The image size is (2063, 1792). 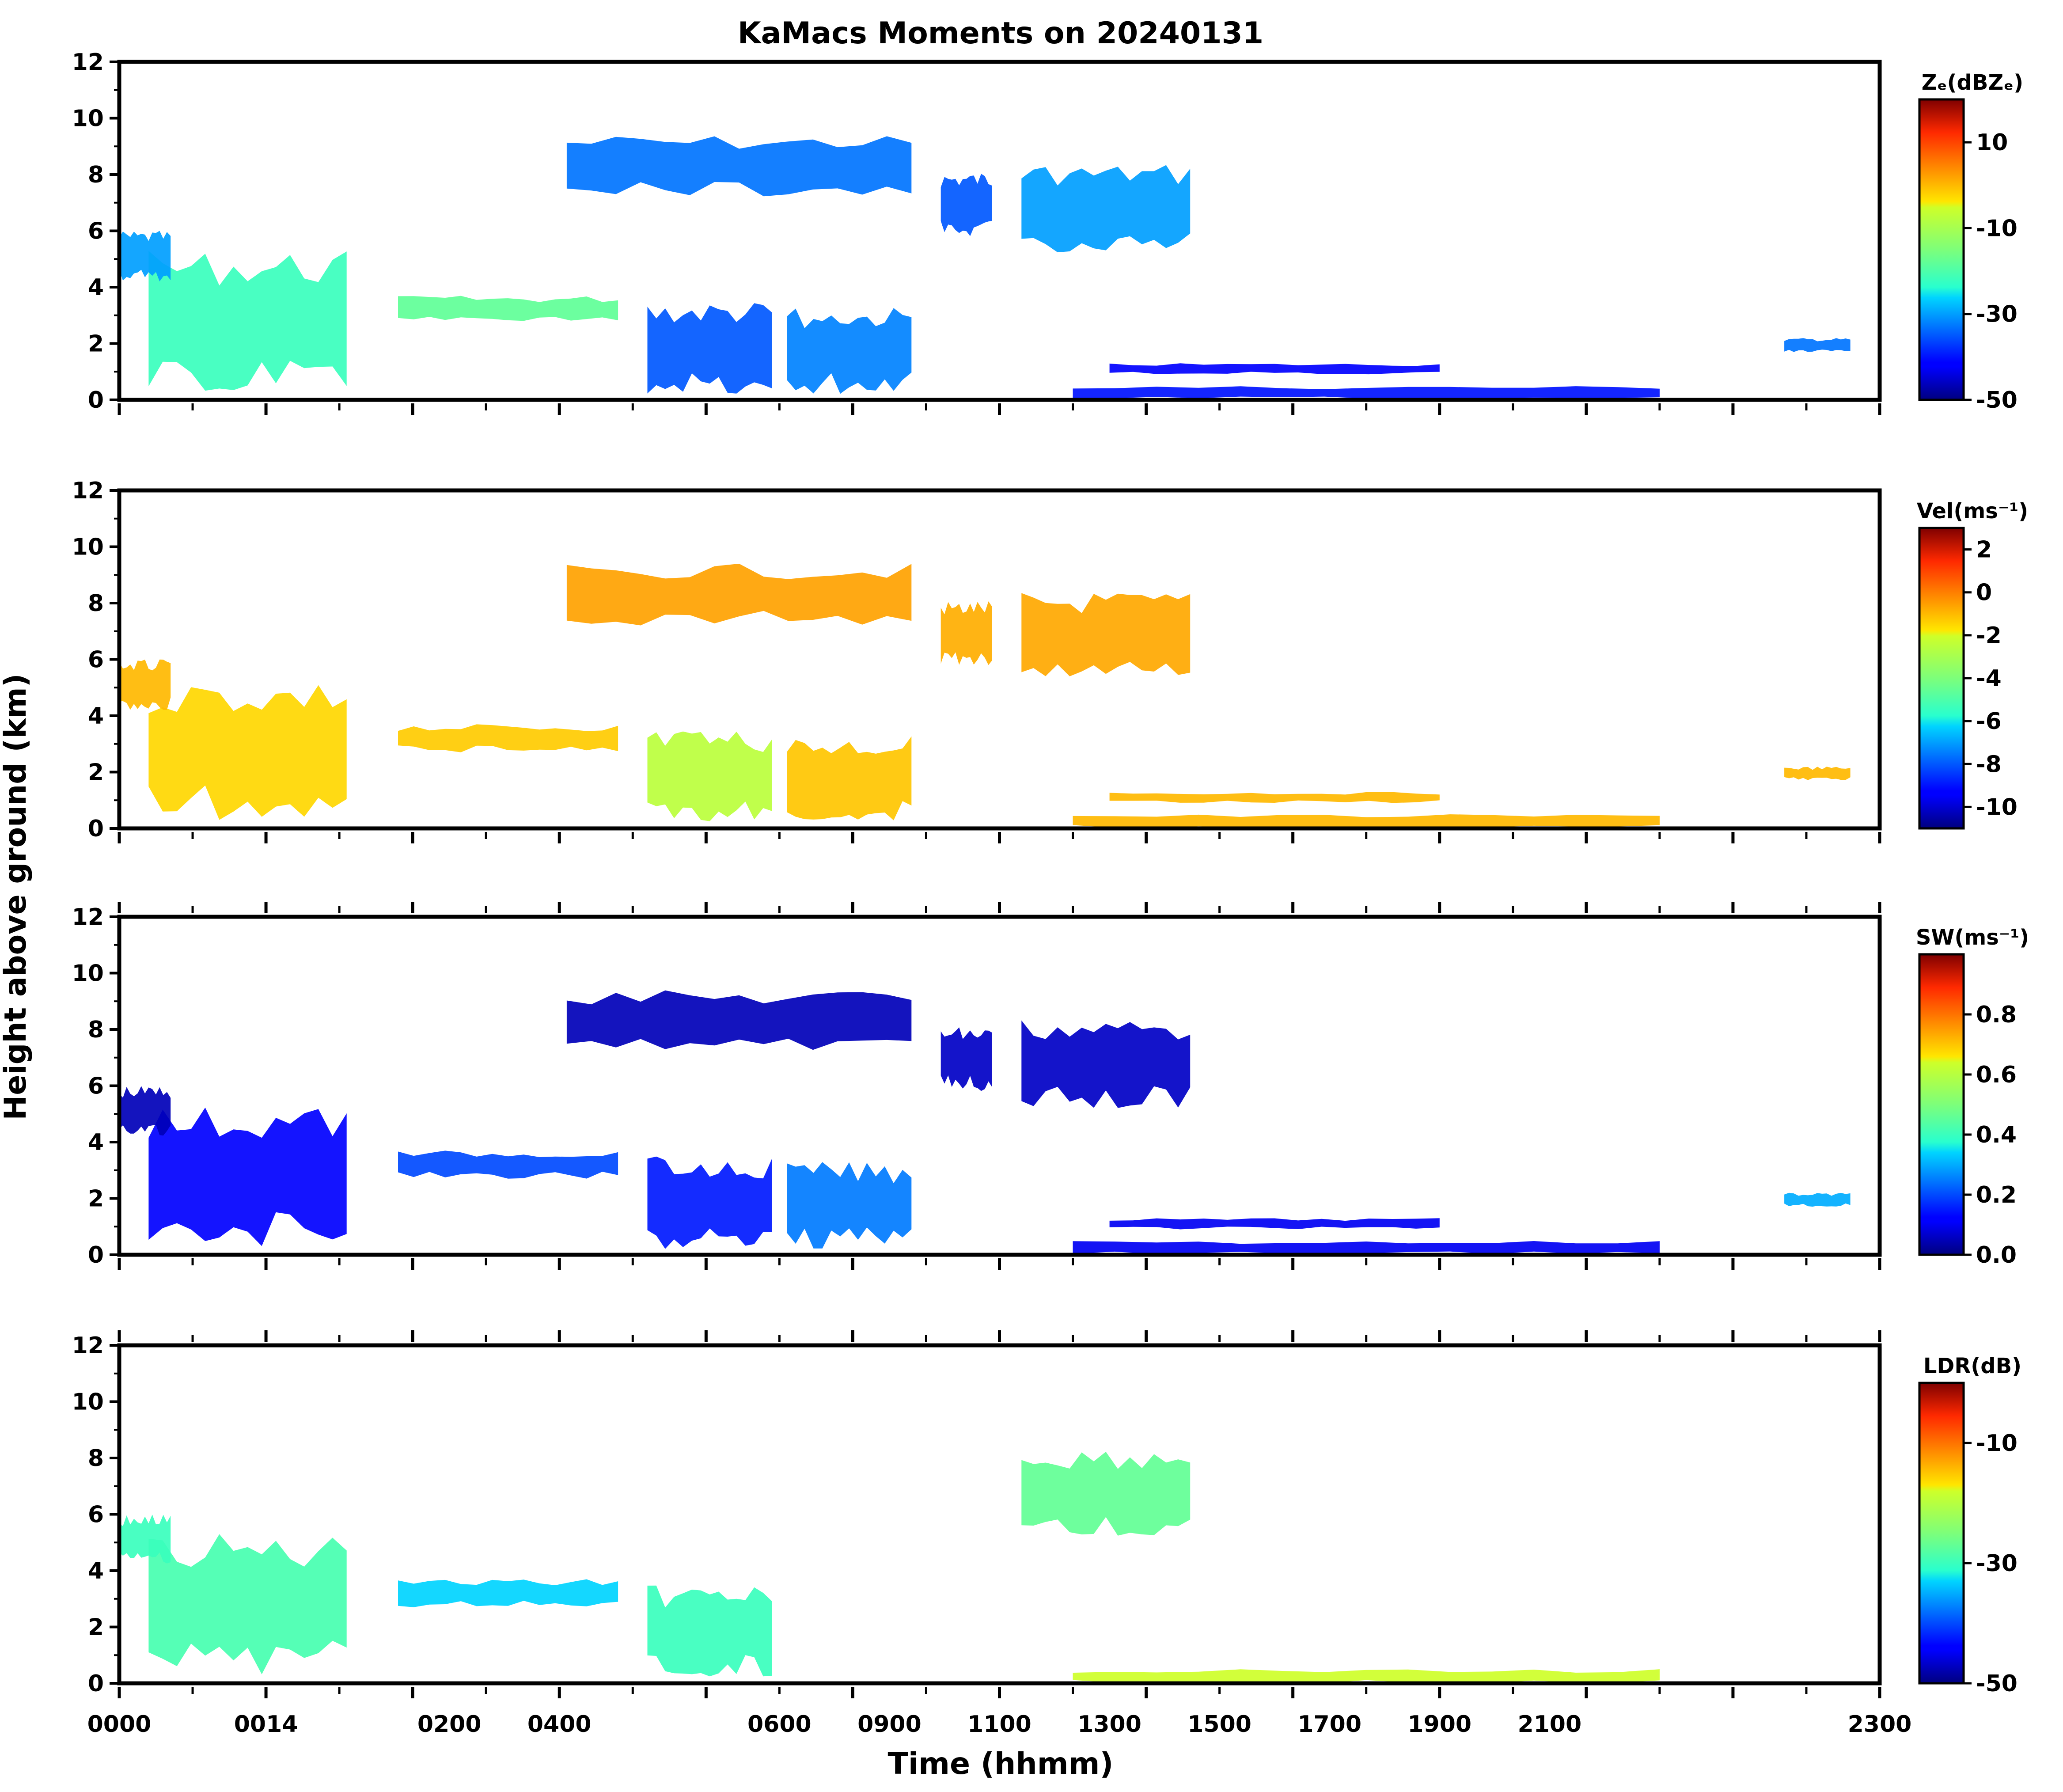 I want to click on colorbar-tick-label: 10, so click(x=1992, y=142).